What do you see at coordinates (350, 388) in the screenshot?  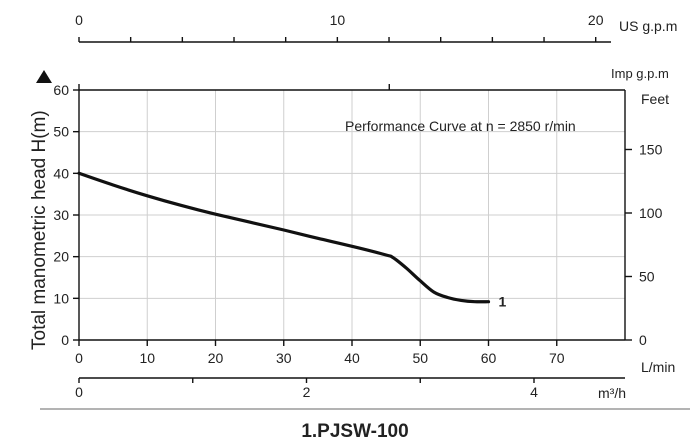 I see `m3h-axis: 0 2 4` at bounding box center [350, 388].